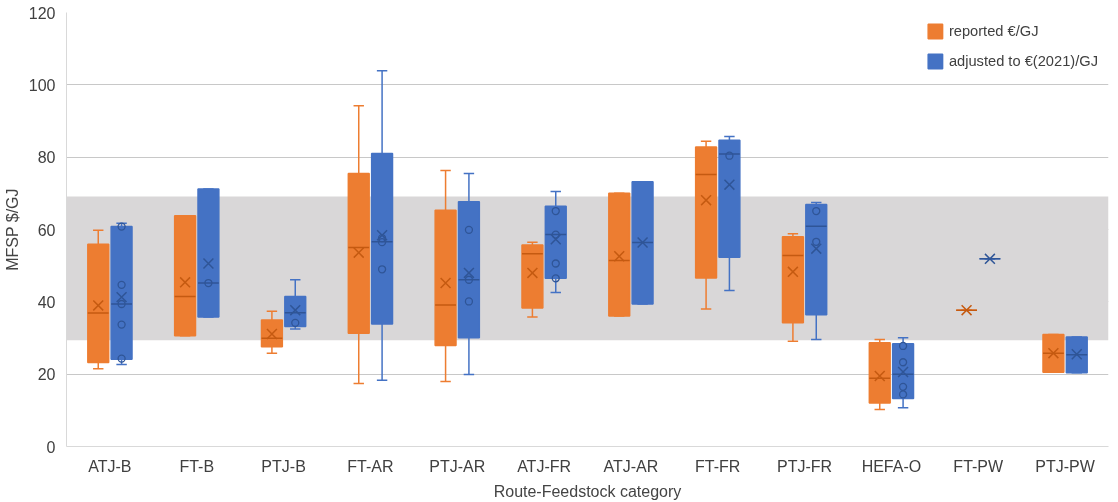  I want to click on y-axis-title: MFSP $/GJ, so click(12, 229).